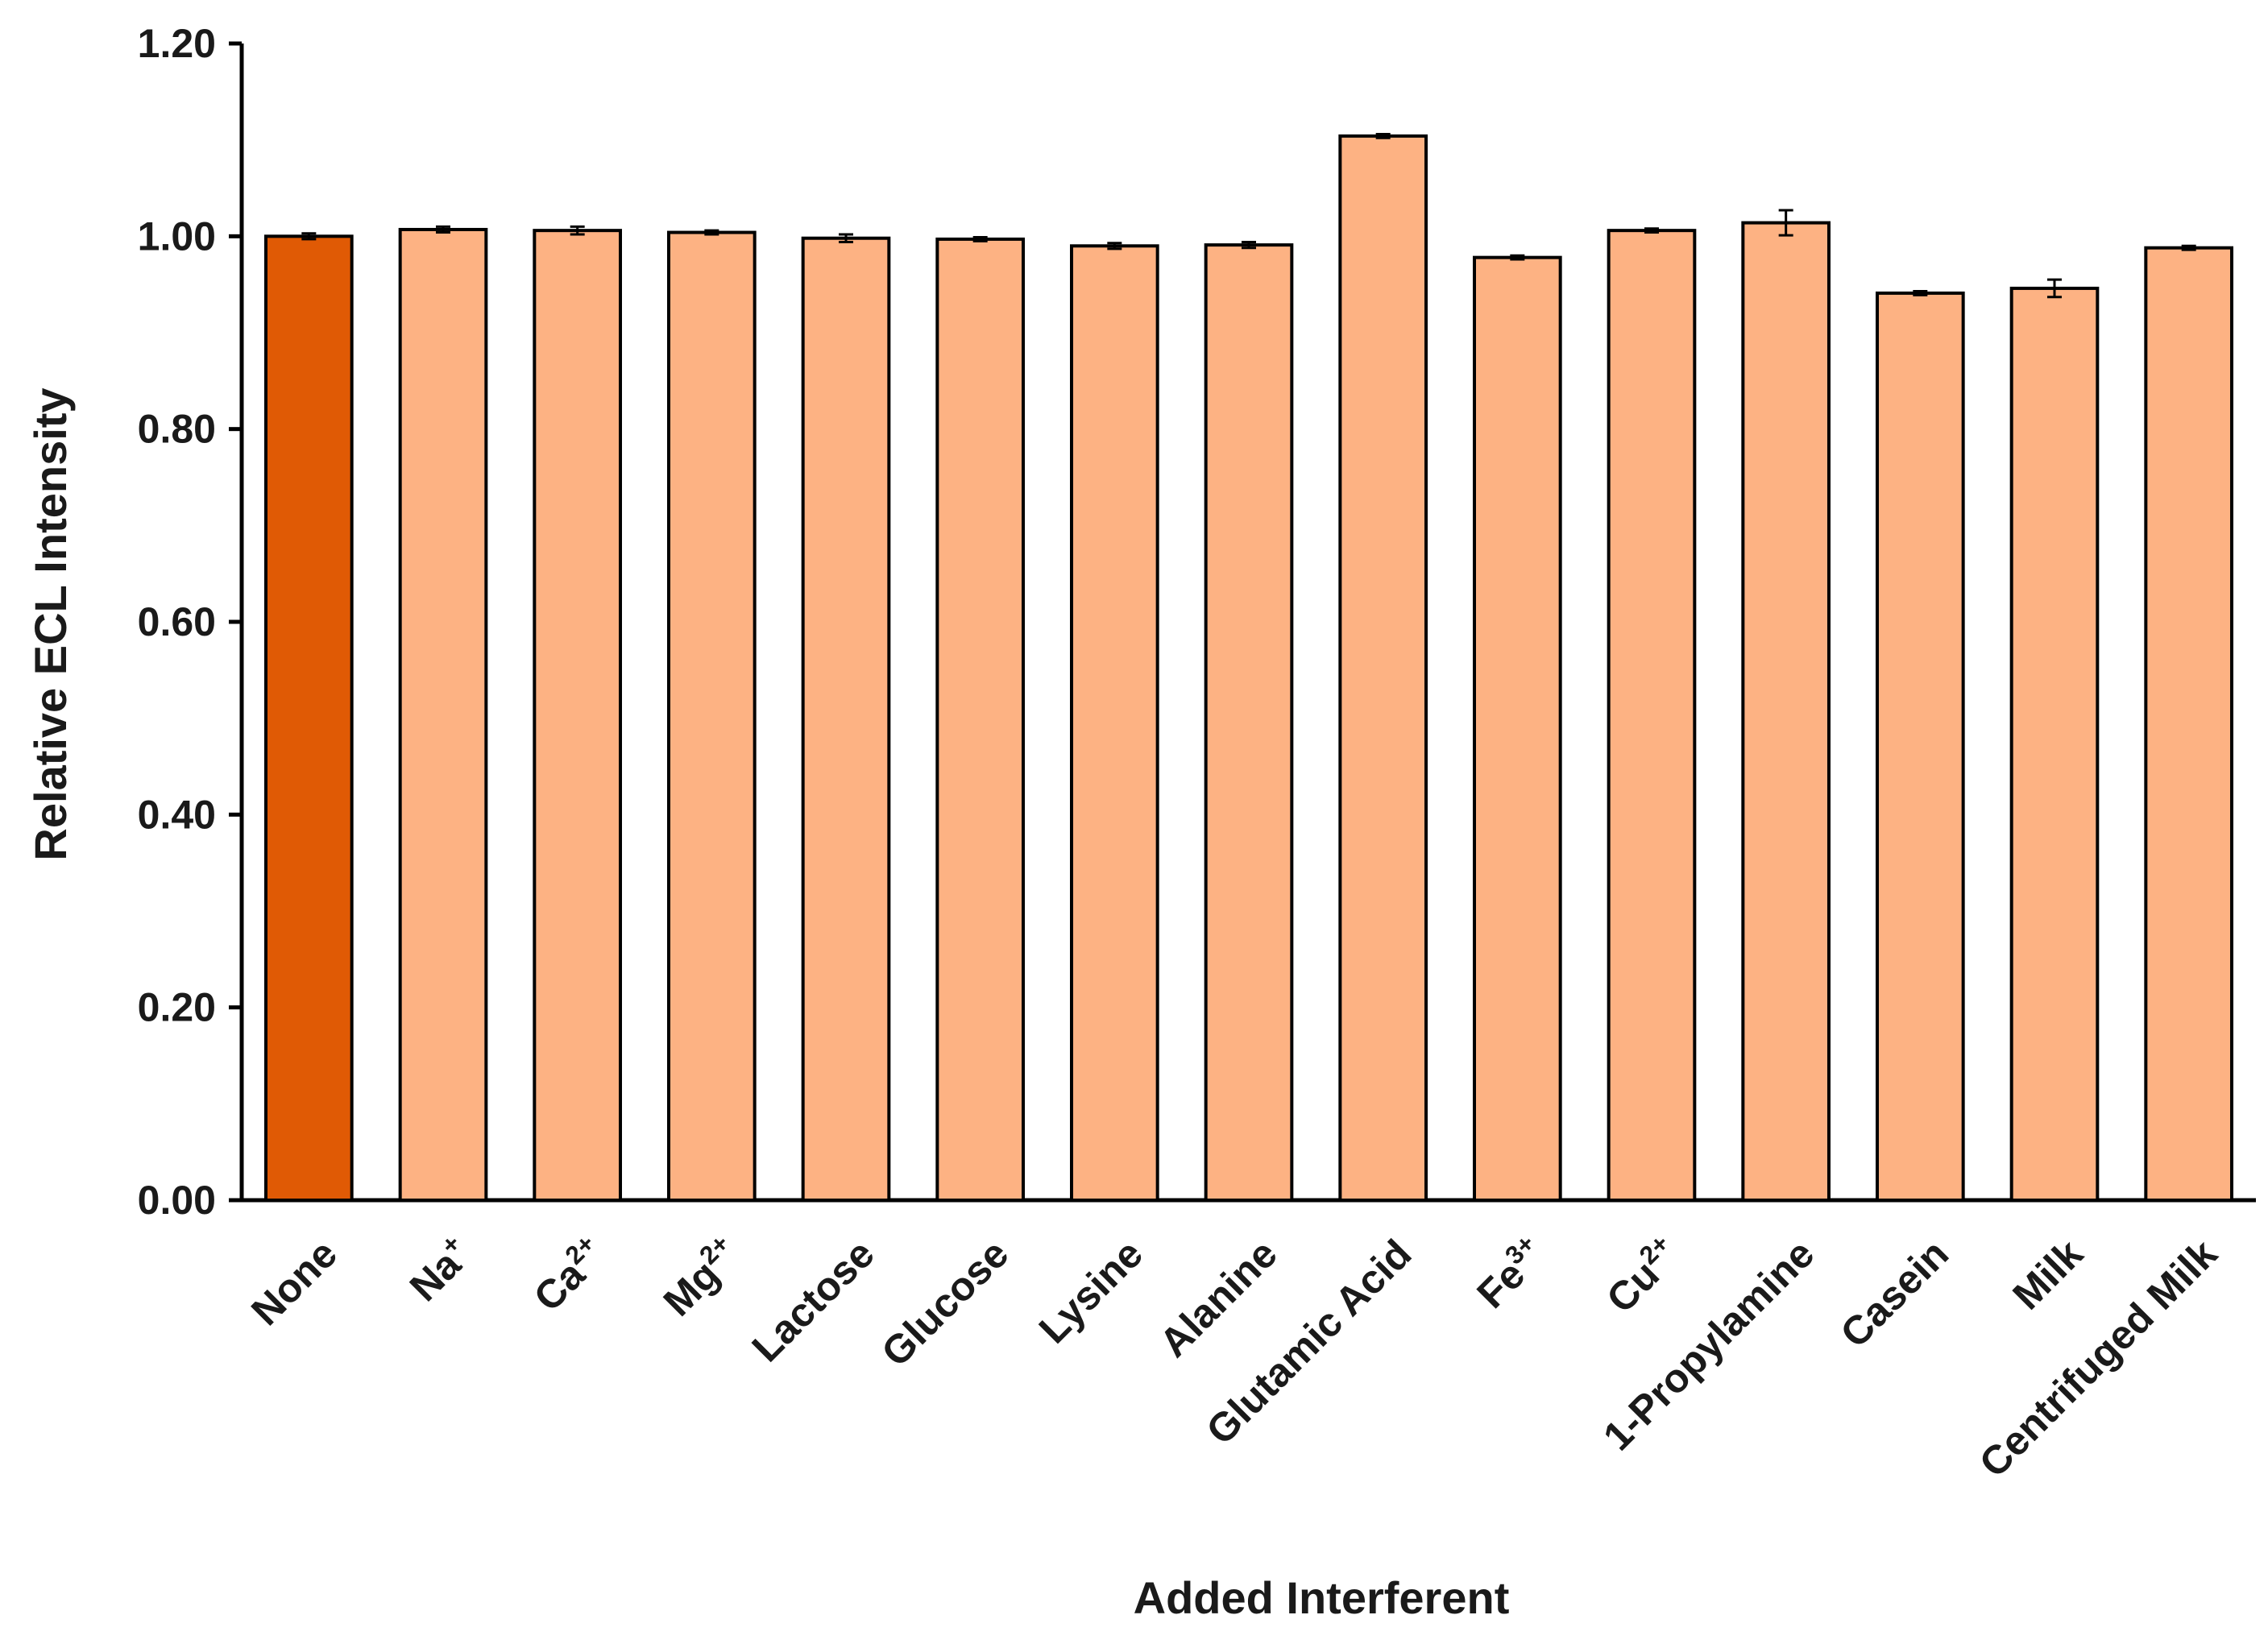  I want to click on x-tick-label: Mg2+, so click(700, 1276).